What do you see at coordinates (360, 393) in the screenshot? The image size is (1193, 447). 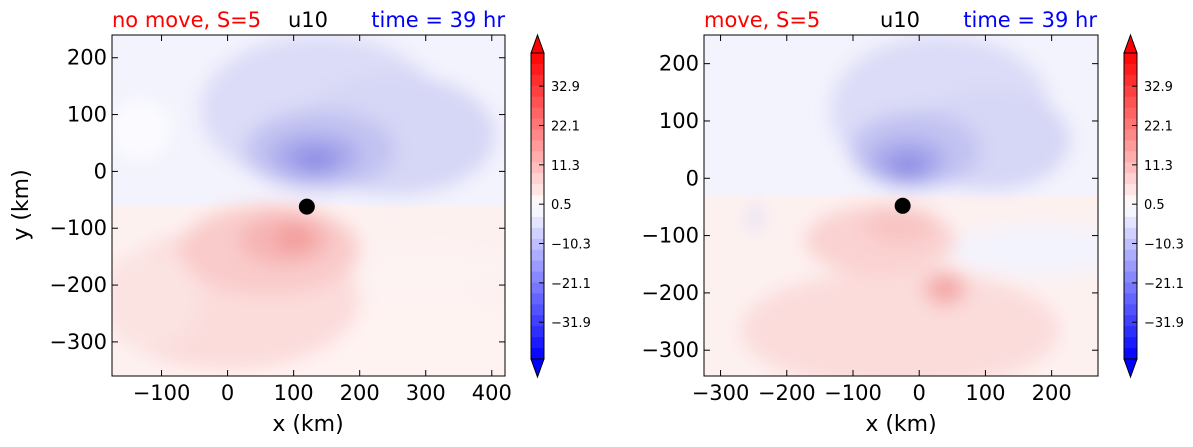 I see `x-tick-label: 200` at bounding box center [360, 393].